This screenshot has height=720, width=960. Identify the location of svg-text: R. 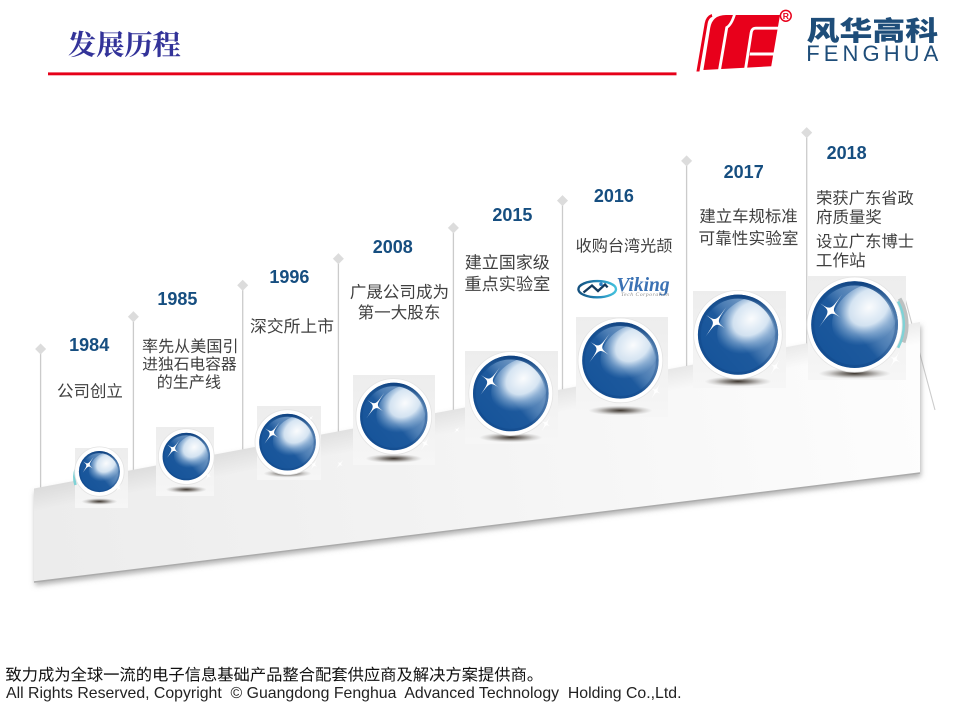
(786, 16).